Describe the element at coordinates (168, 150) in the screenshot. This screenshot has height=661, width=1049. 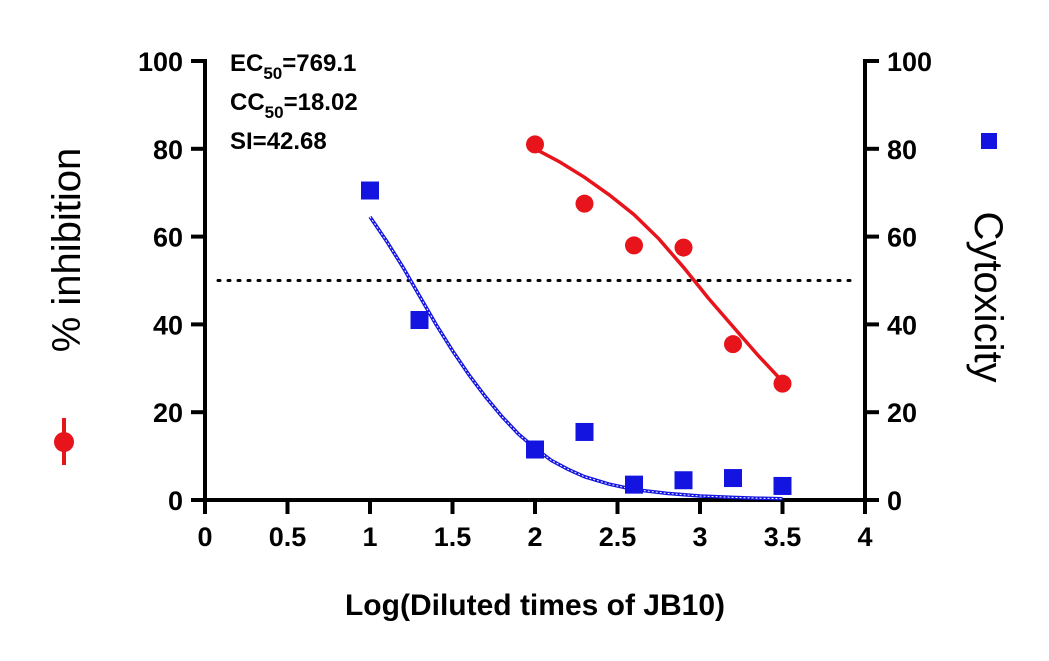
I see `left-y-tick-label: 80` at that location.